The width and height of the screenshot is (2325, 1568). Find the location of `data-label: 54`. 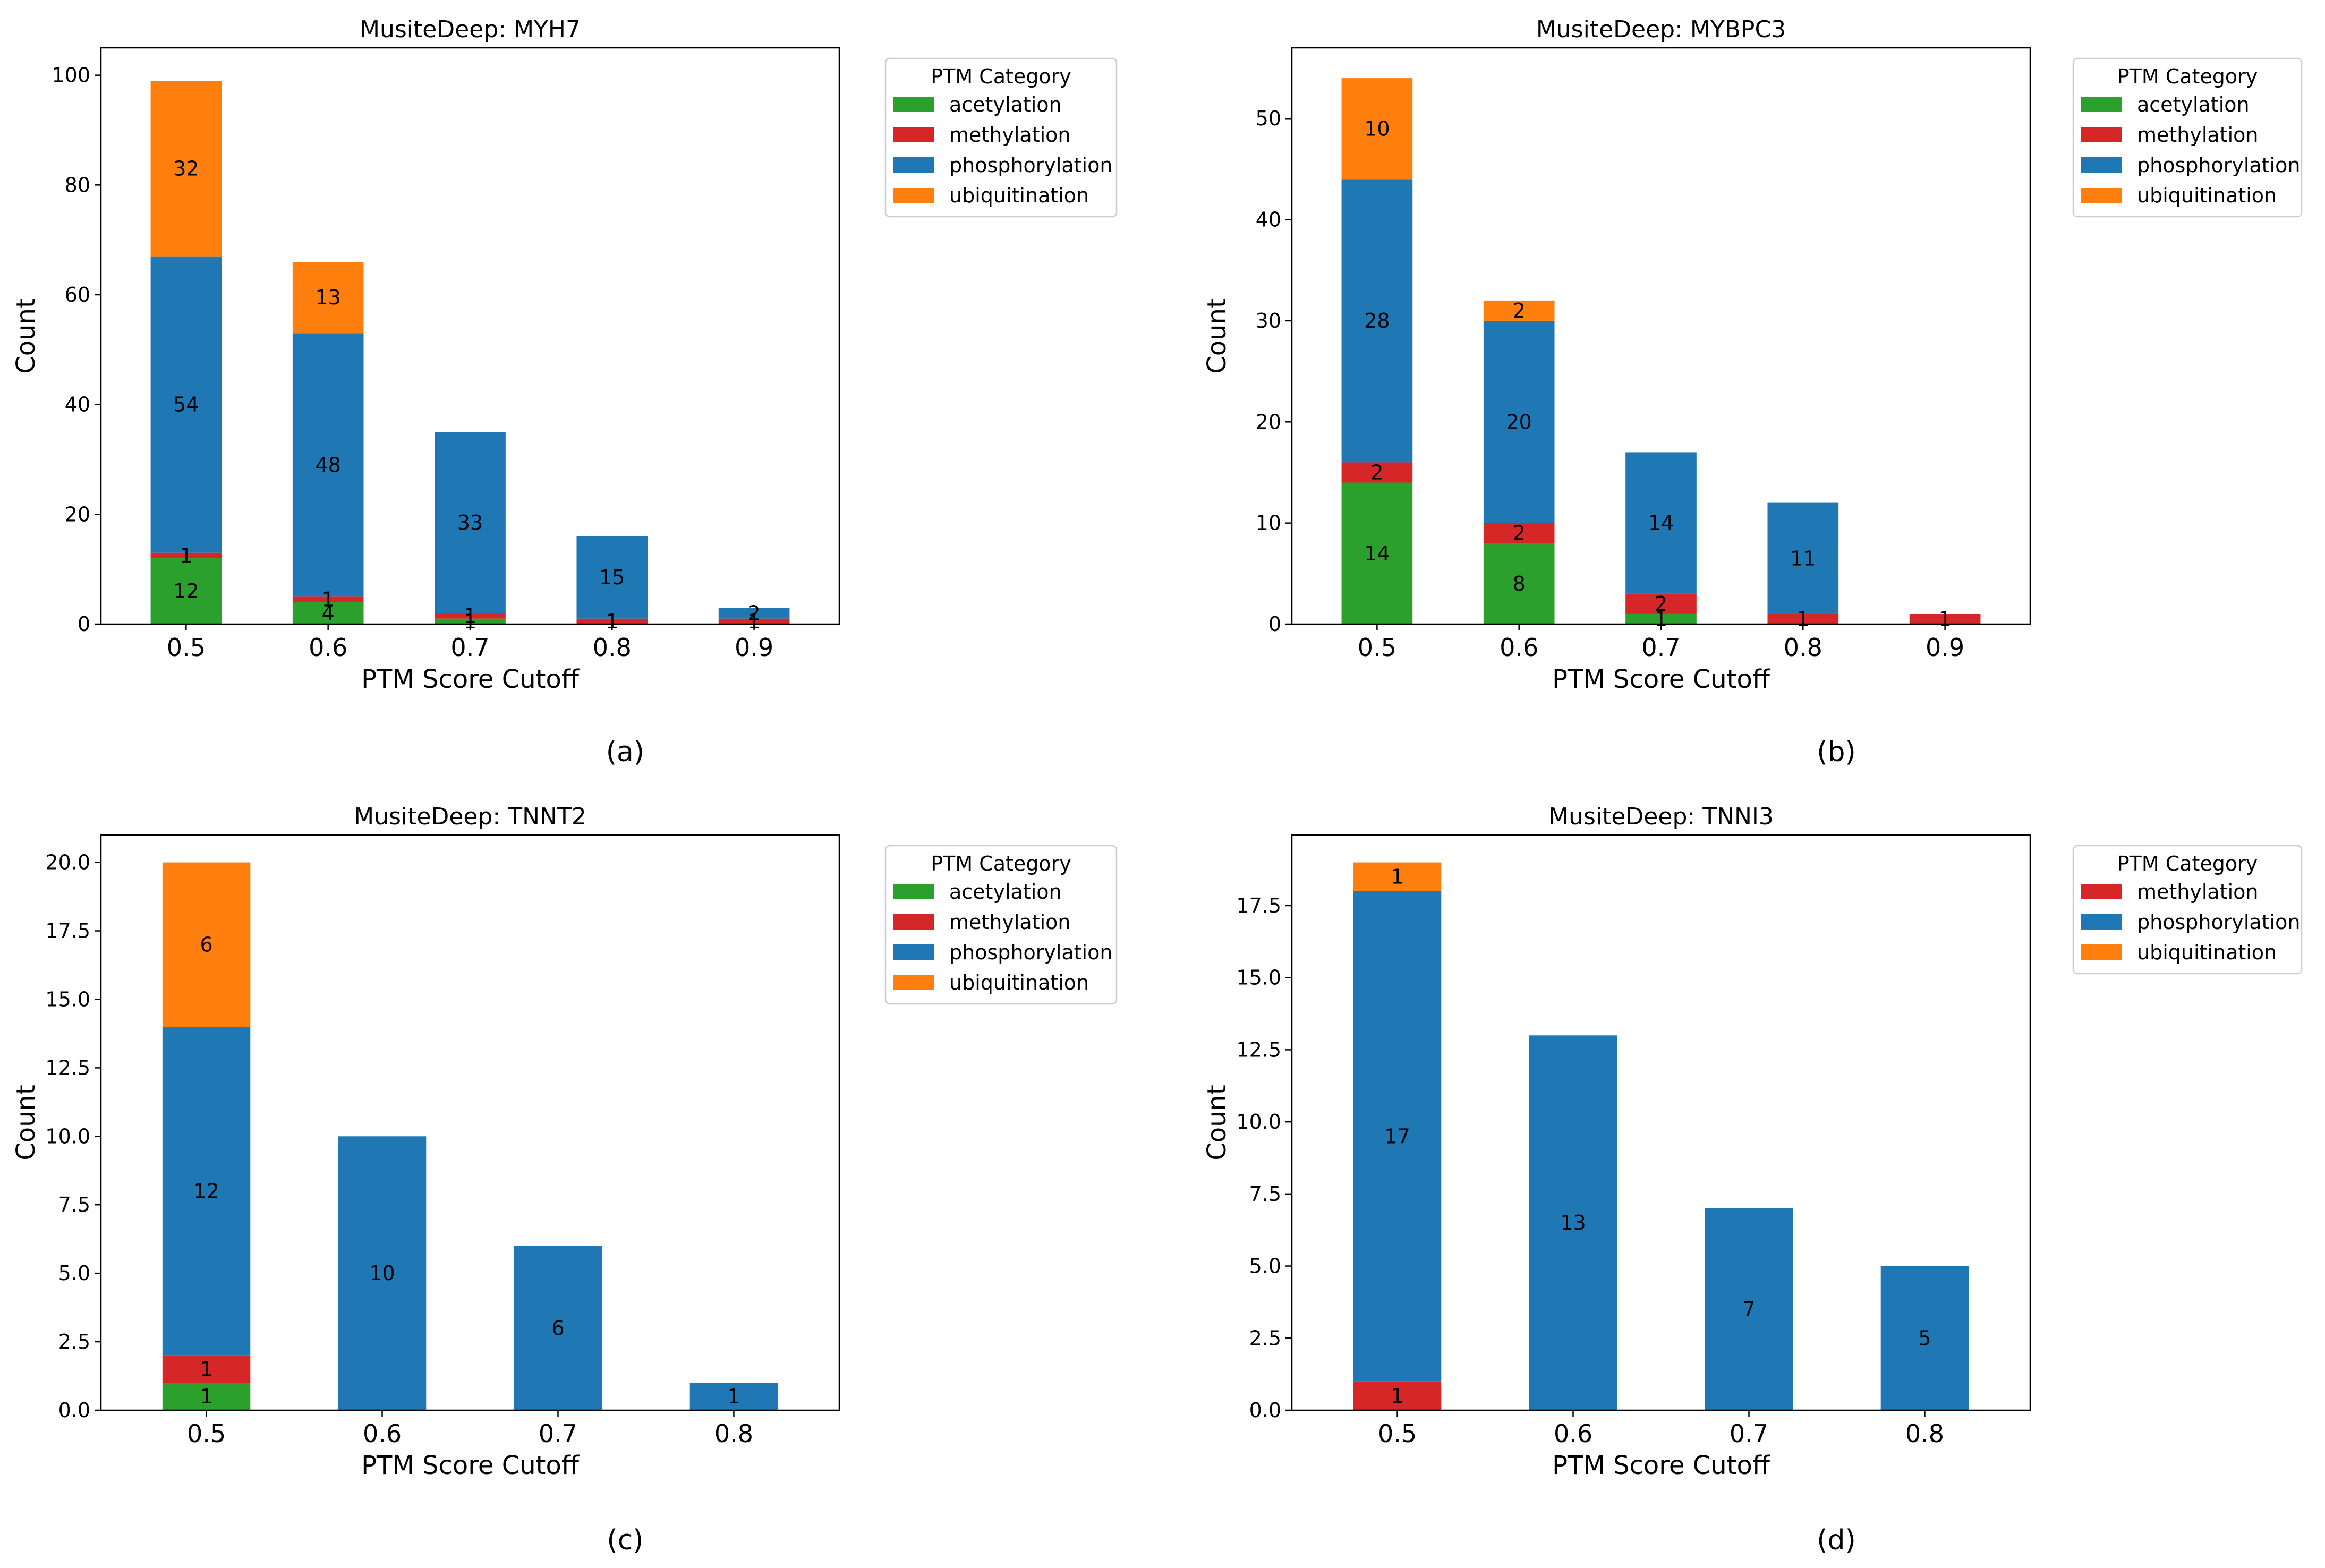

data-label: 54 is located at coordinates (186, 404).